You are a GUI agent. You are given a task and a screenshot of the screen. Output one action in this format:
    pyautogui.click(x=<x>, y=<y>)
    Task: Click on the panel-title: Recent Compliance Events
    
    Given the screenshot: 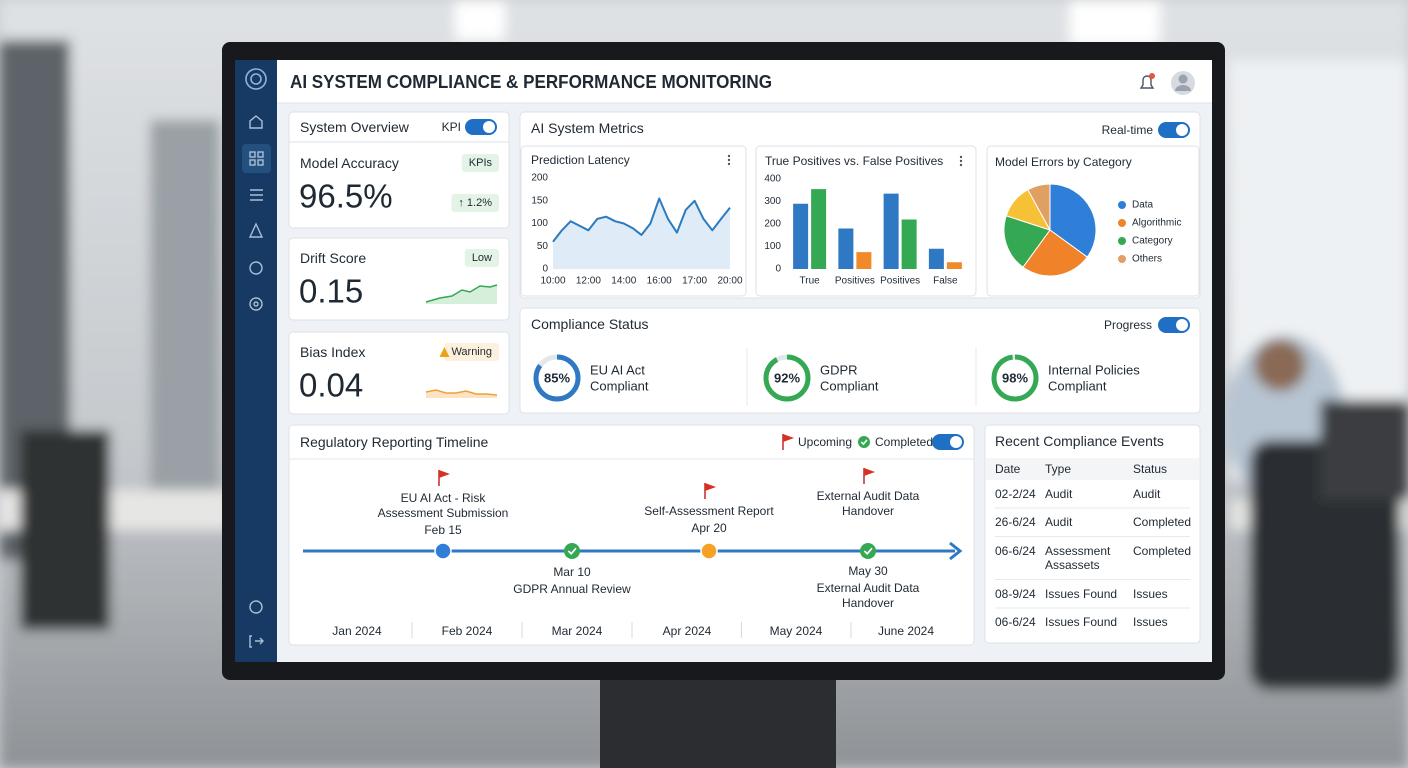 What is the action you would take?
    pyautogui.click(x=1079, y=441)
    